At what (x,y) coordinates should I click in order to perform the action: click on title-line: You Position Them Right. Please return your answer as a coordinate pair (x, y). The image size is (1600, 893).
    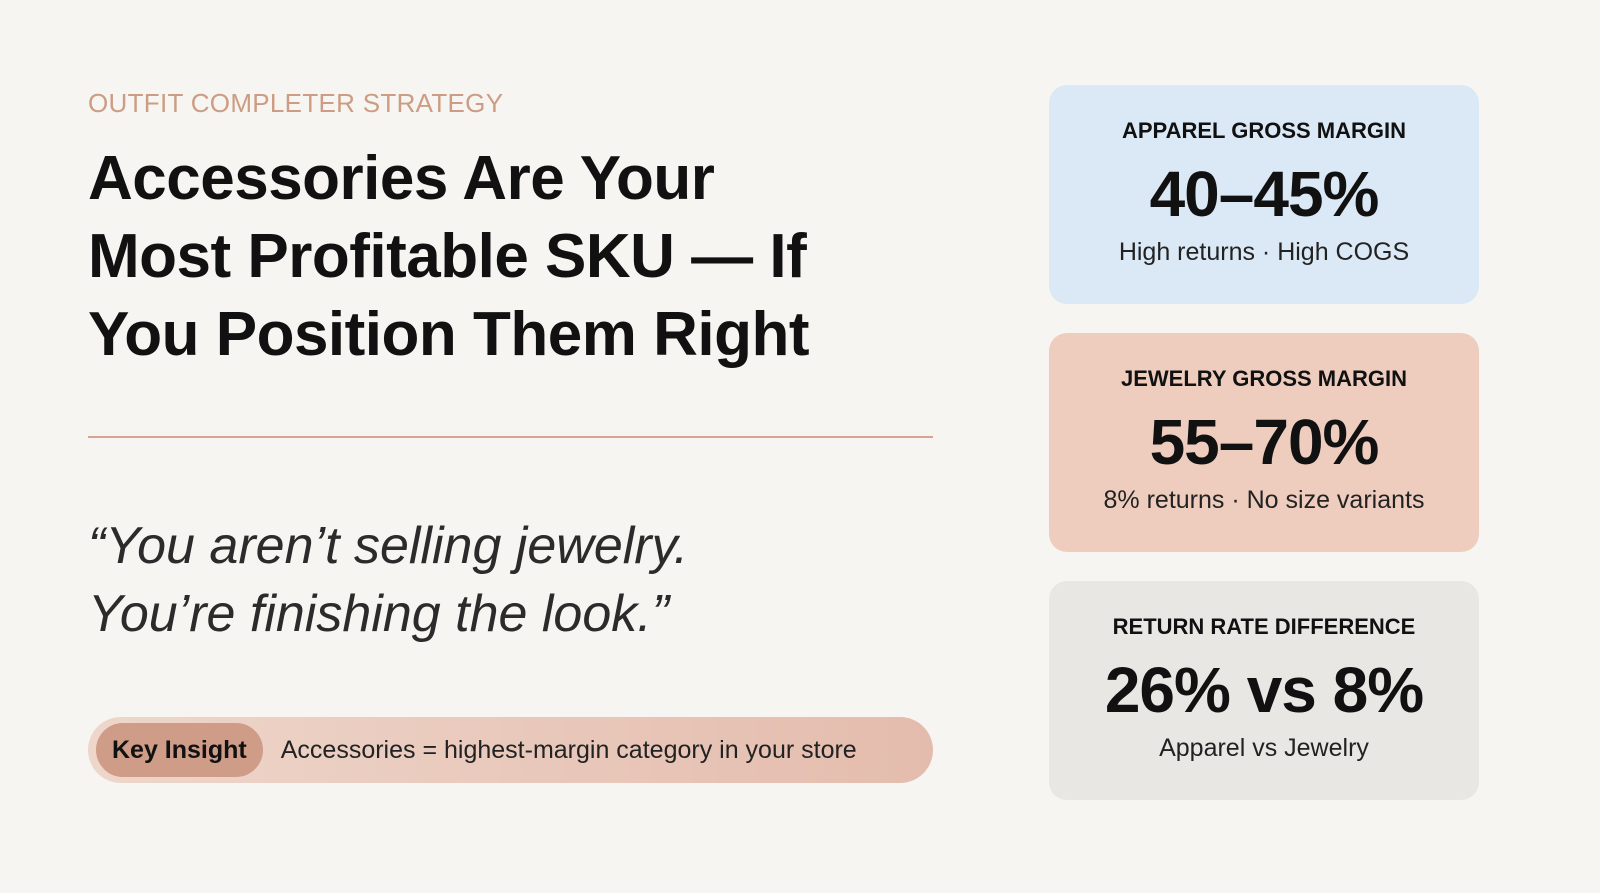
    Looking at the image, I should click on (448, 334).